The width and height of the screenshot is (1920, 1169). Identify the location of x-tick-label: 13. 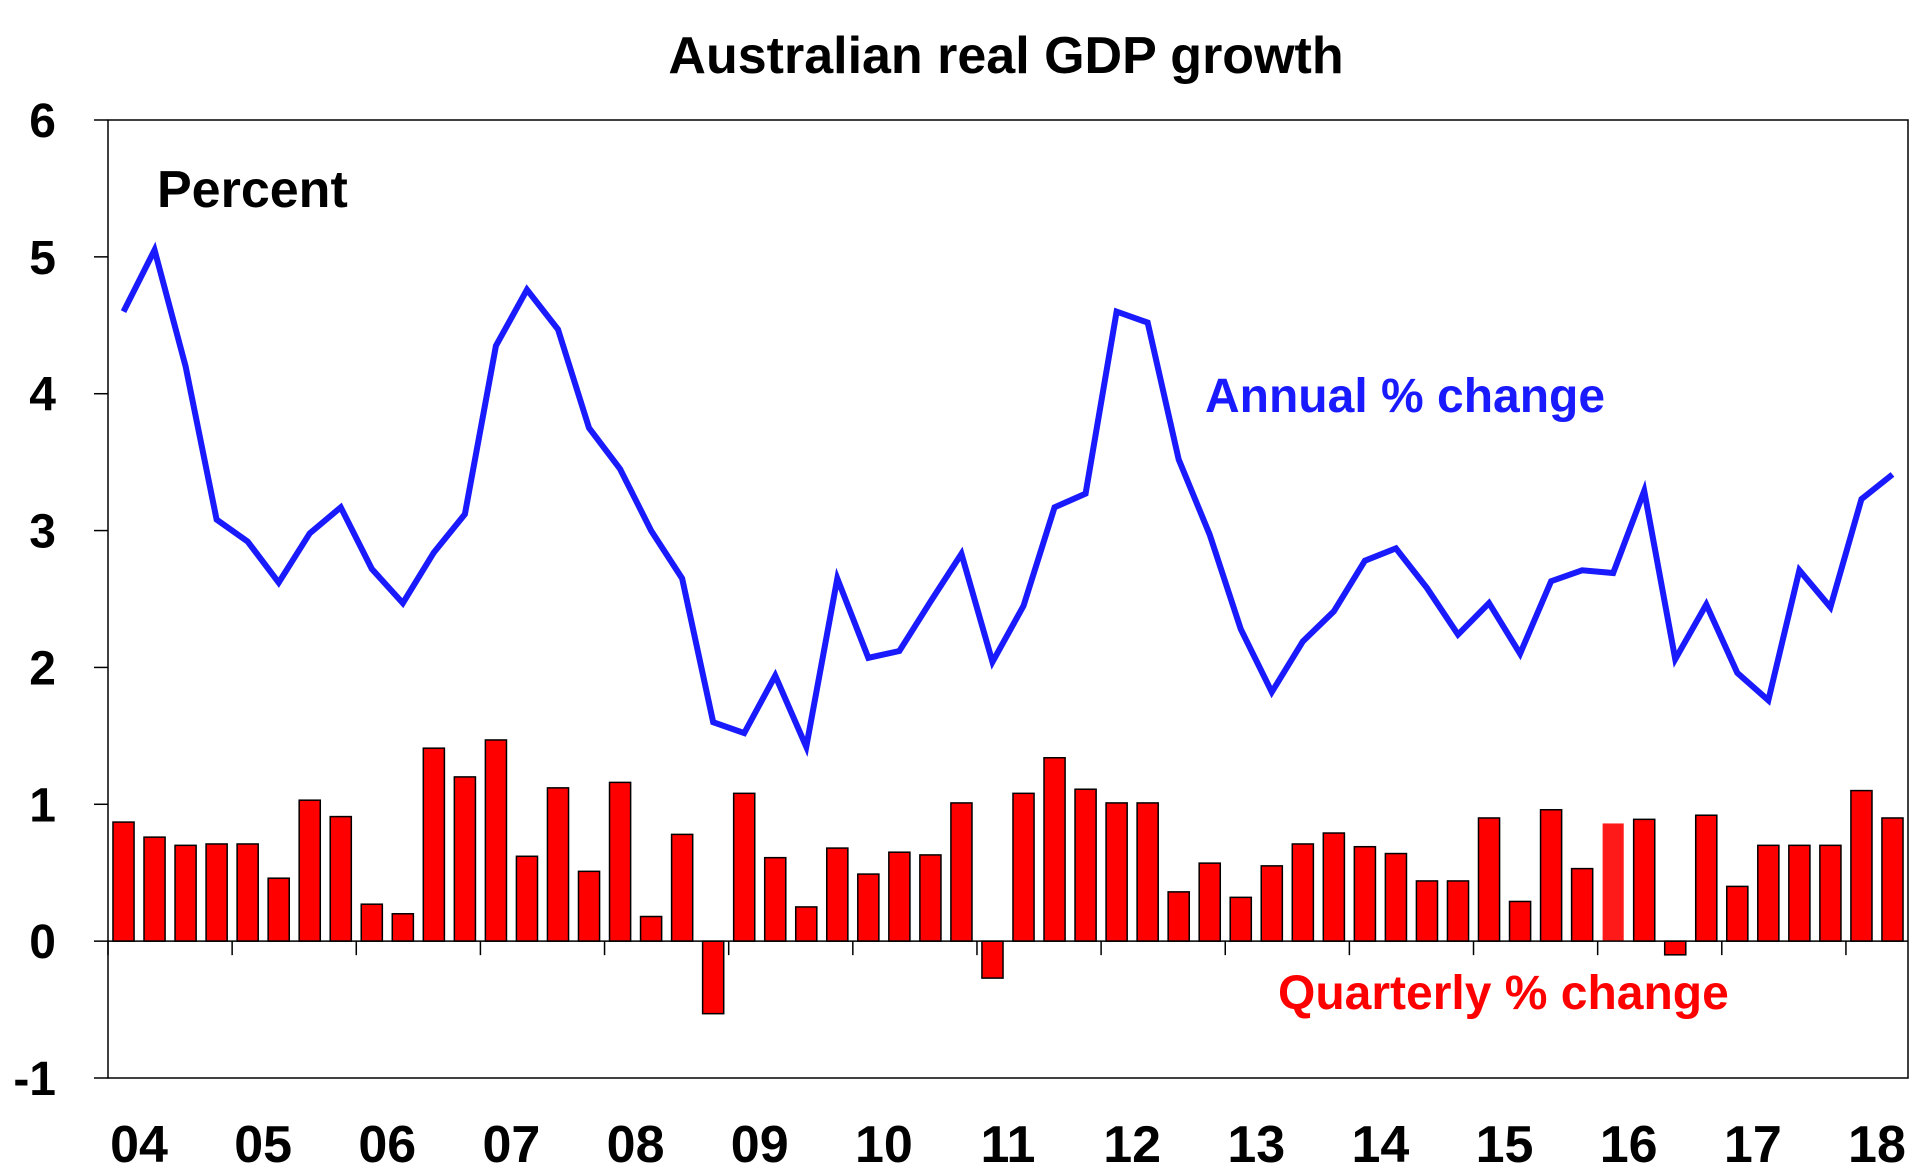
(1256, 1142).